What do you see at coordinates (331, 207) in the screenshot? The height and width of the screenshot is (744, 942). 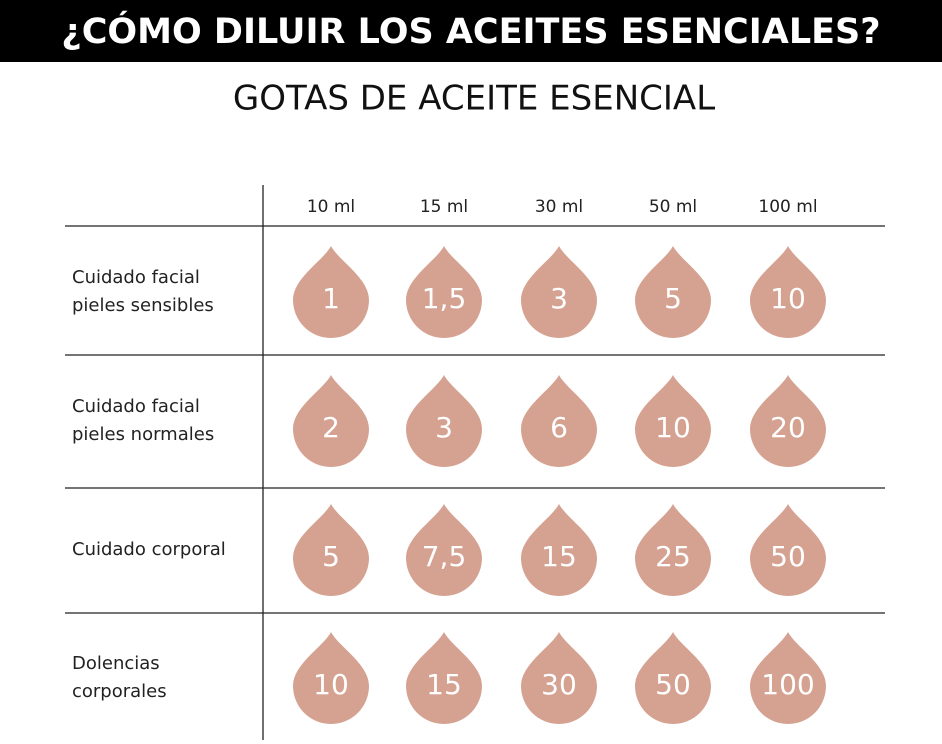 I see `column-header: 10 ml` at bounding box center [331, 207].